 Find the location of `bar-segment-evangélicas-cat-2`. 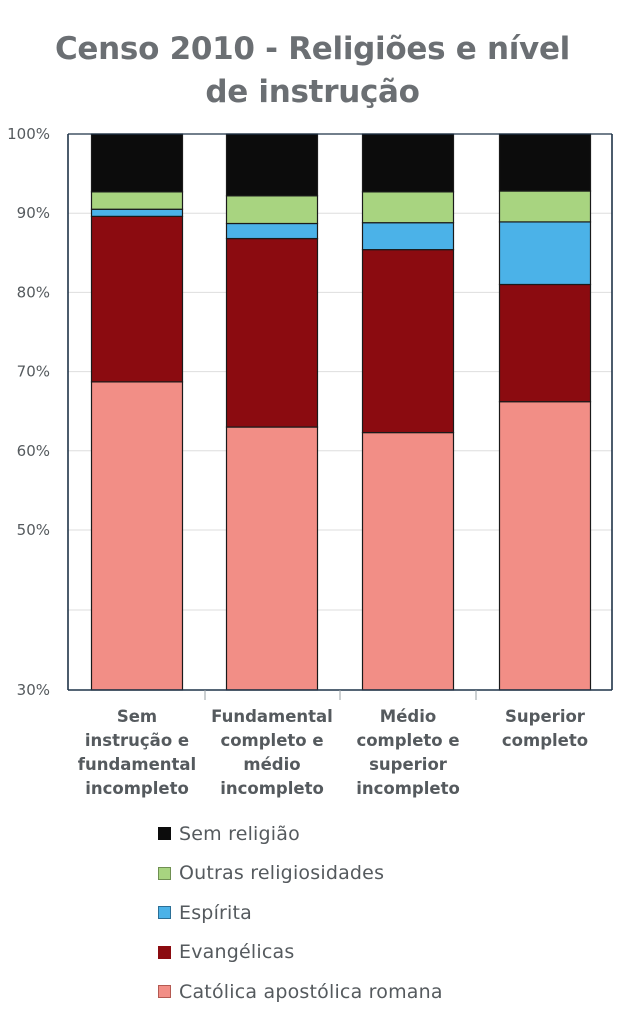

bar-segment-evangélicas-cat-2 is located at coordinates (272, 332).